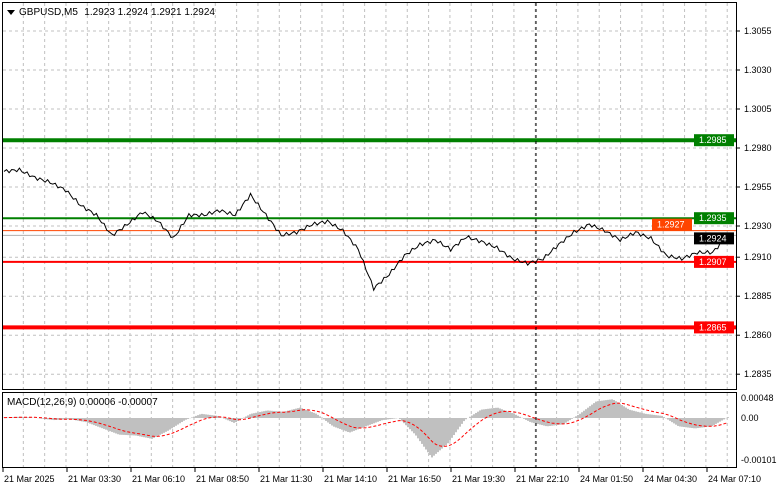 This screenshot has height=489, width=781. I want to click on price-tick-label: 1.3030, so click(758, 70).